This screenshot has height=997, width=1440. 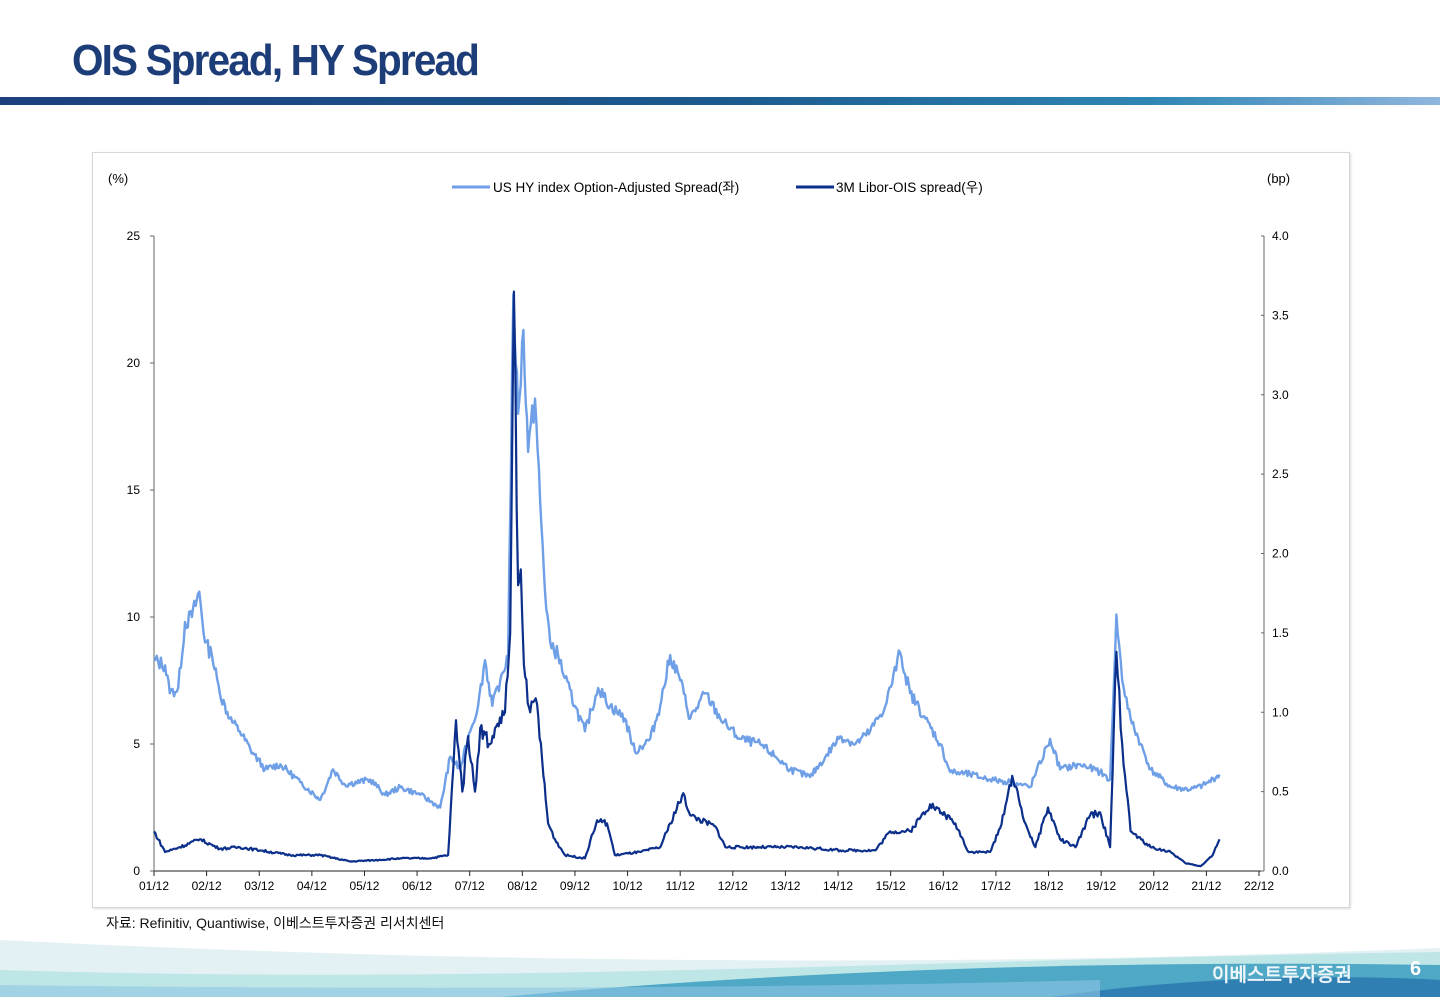 I want to click on right-axis-unit: (bp), so click(x=1278, y=178).